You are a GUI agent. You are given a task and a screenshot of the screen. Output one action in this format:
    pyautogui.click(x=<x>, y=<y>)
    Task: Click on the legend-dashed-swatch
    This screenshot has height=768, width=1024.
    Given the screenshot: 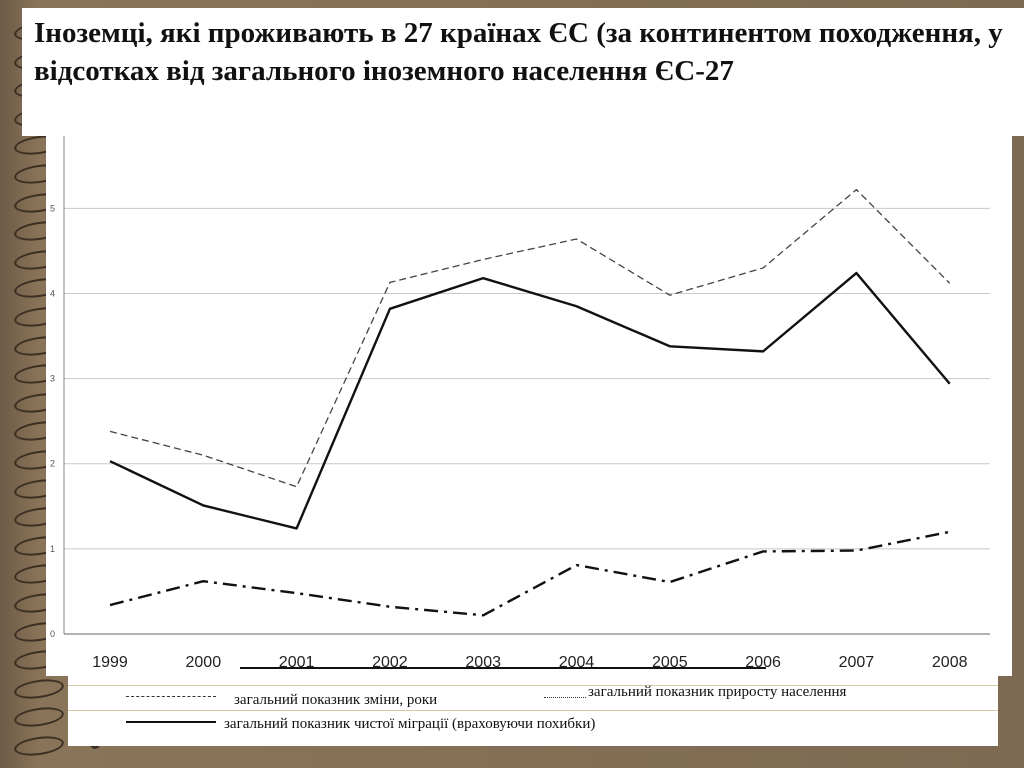 What is the action you would take?
    pyautogui.click(x=171, y=696)
    